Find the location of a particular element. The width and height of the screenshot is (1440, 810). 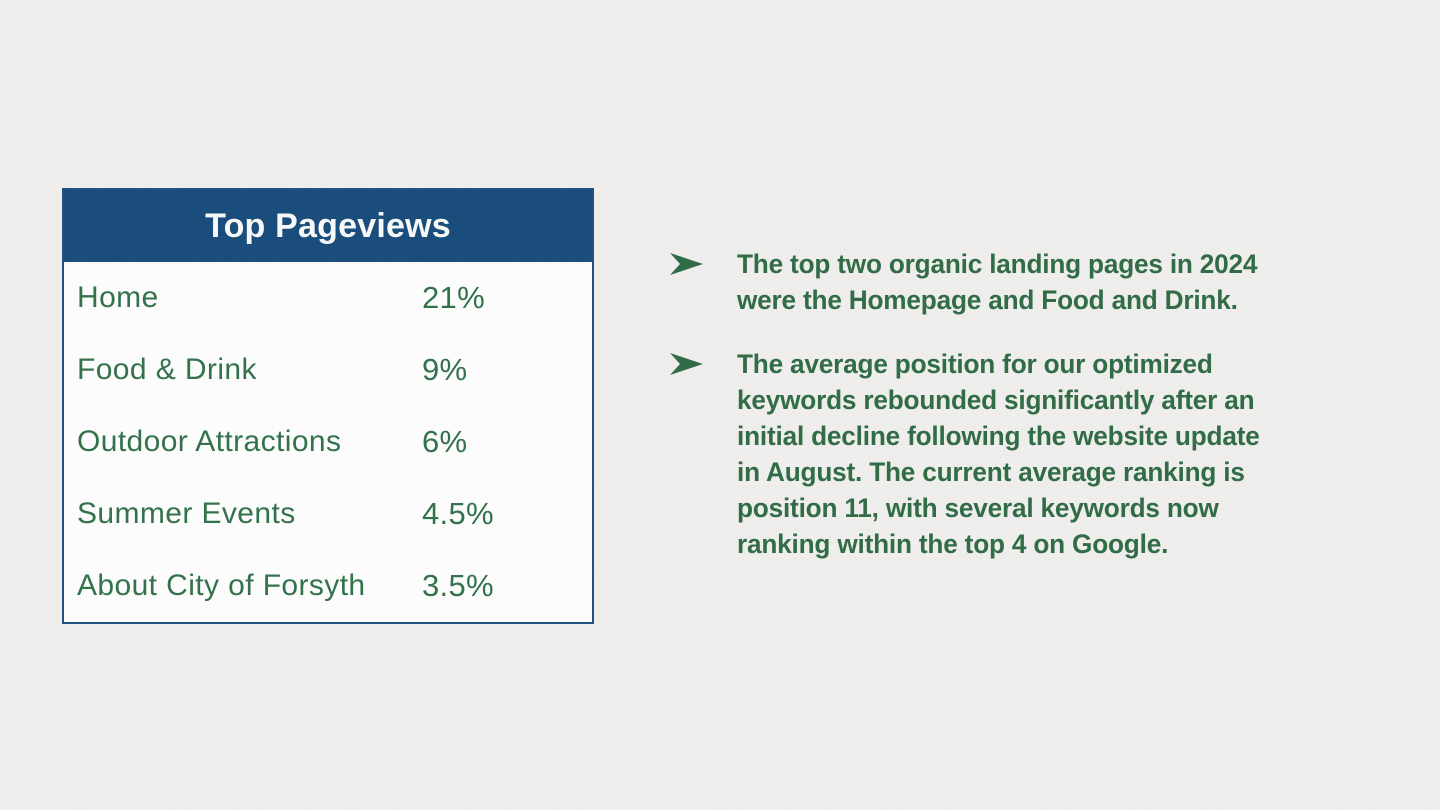

row-label: Food & Drink is located at coordinates (167, 369).